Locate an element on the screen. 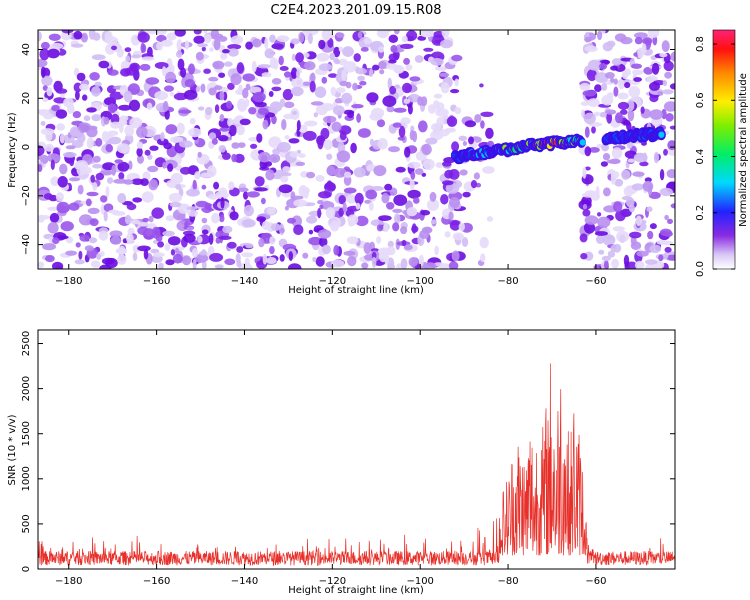  x-tick-label: −60 is located at coordinates (595, 281).